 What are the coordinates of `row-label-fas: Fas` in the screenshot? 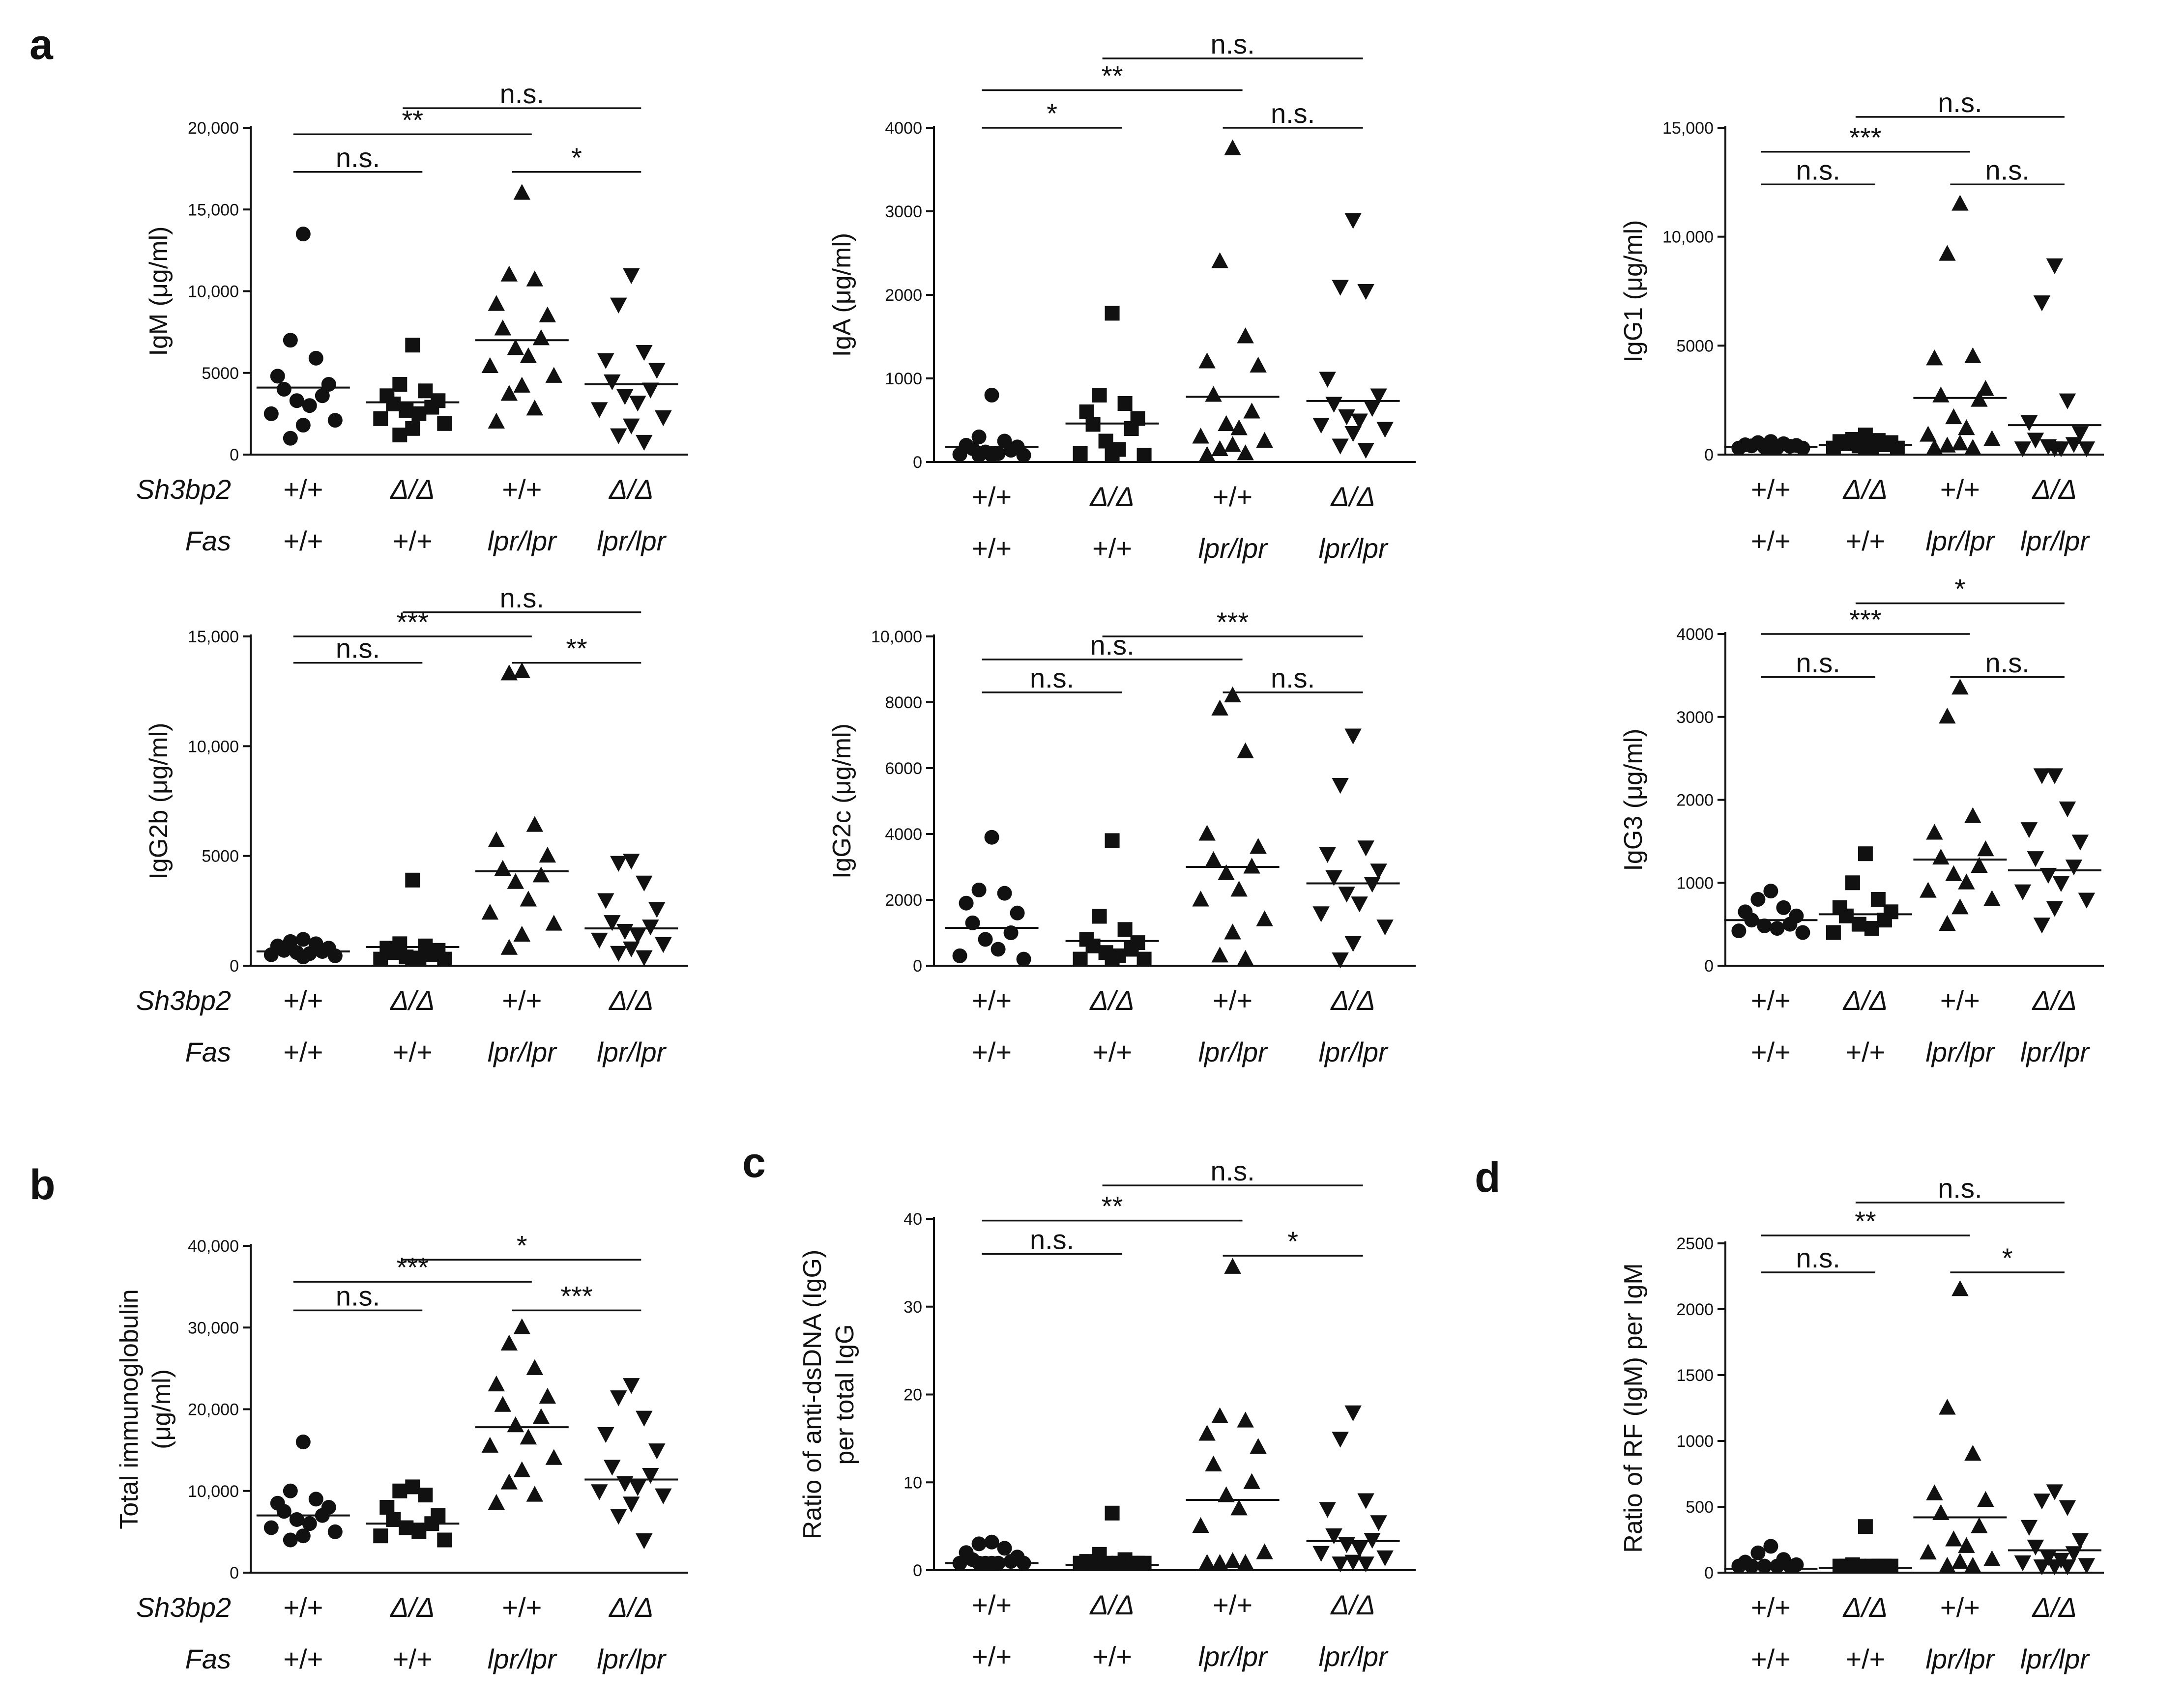 It's located at (208, 1051).